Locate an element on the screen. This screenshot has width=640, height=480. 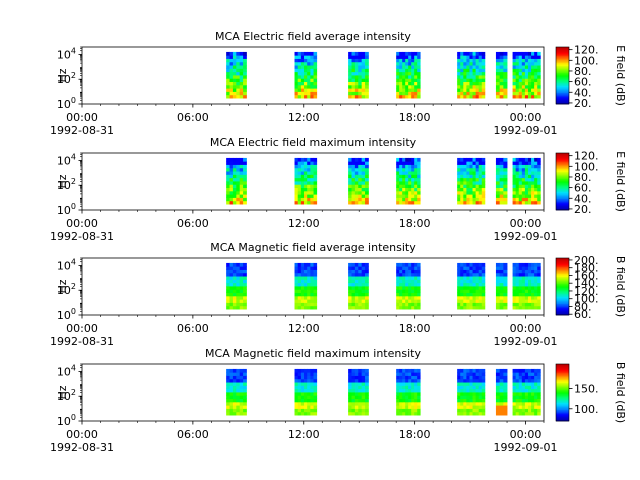
colorbar-tick-label: 60. is located at coordinates (583, 188).